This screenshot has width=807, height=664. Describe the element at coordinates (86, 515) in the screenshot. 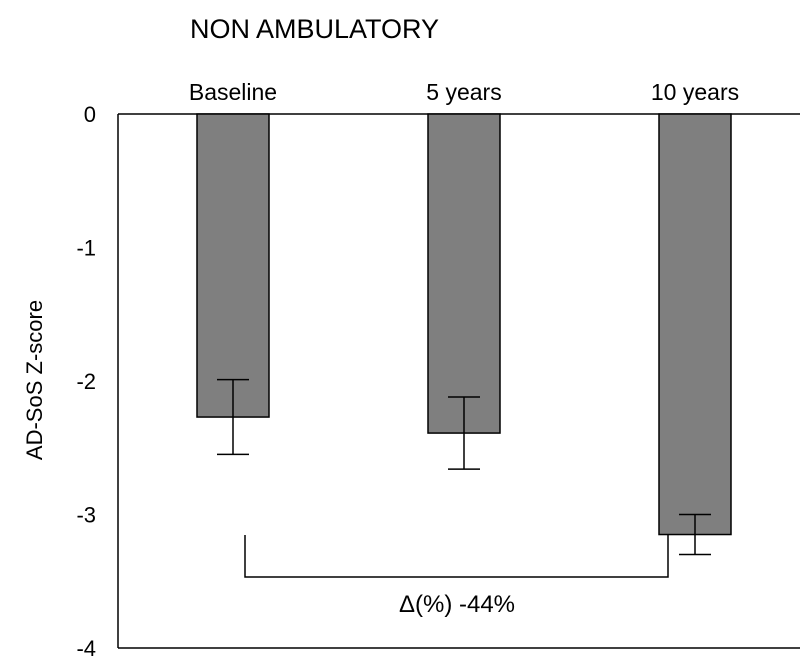

I see `y-tick-label: -3` at that location.